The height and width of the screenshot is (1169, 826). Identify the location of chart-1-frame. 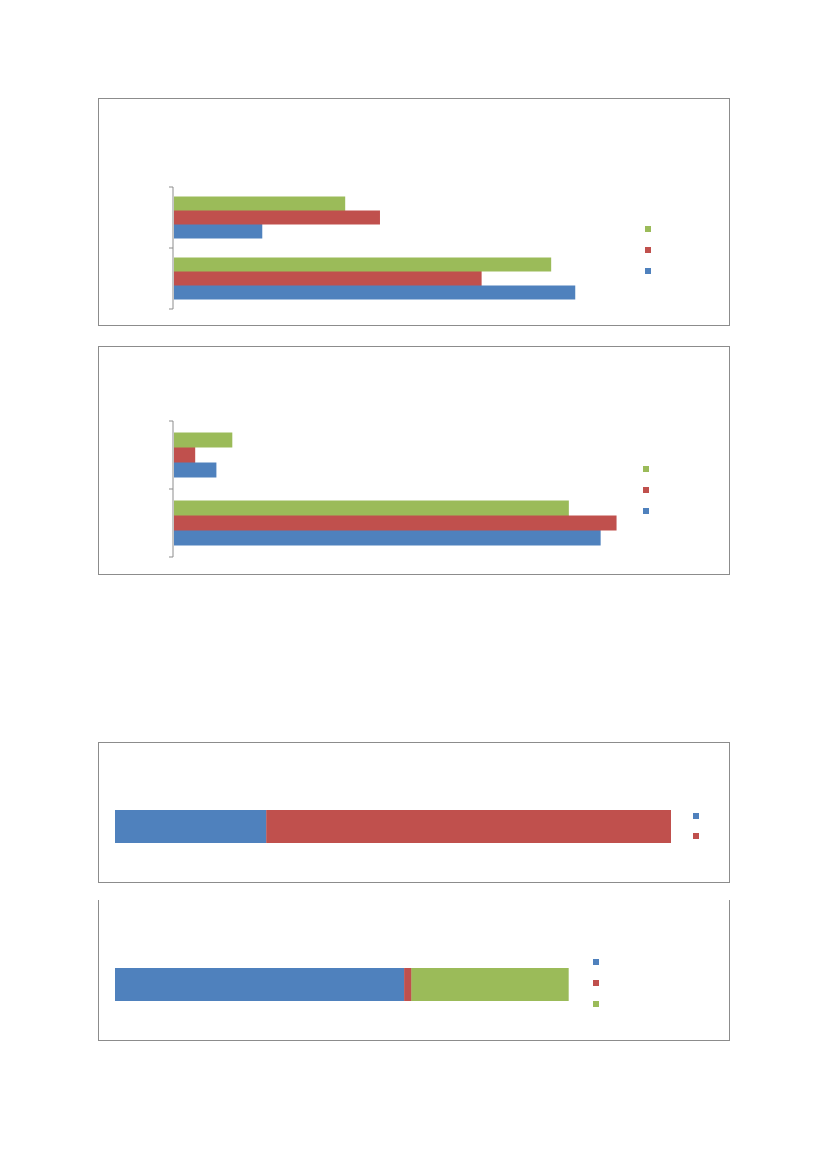
(414, 212).